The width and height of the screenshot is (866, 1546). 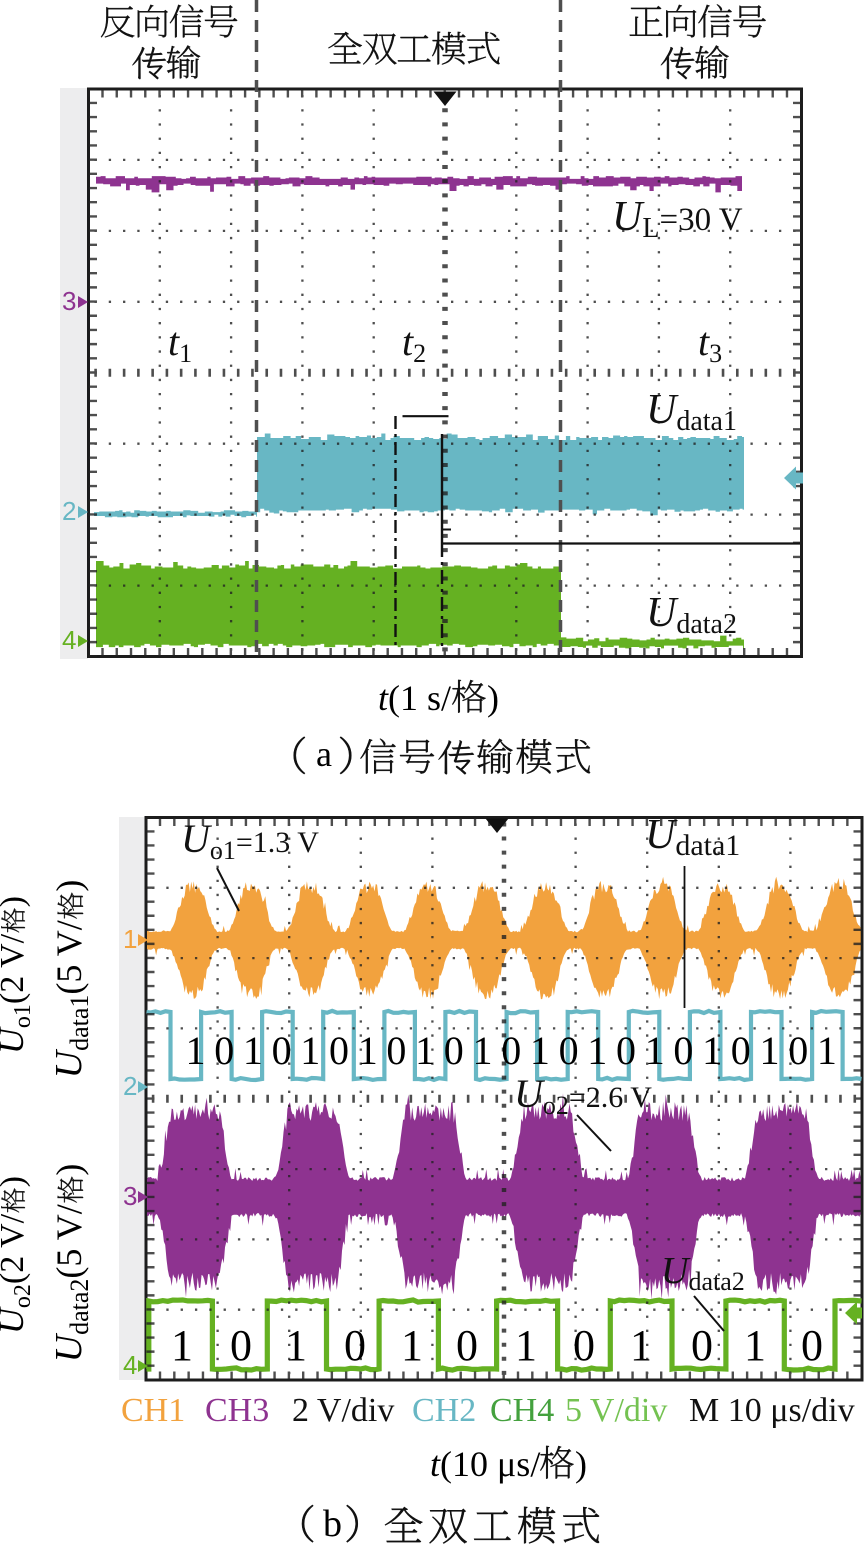 I want to click on svg-text: data1, so click(x=79, y=1023).